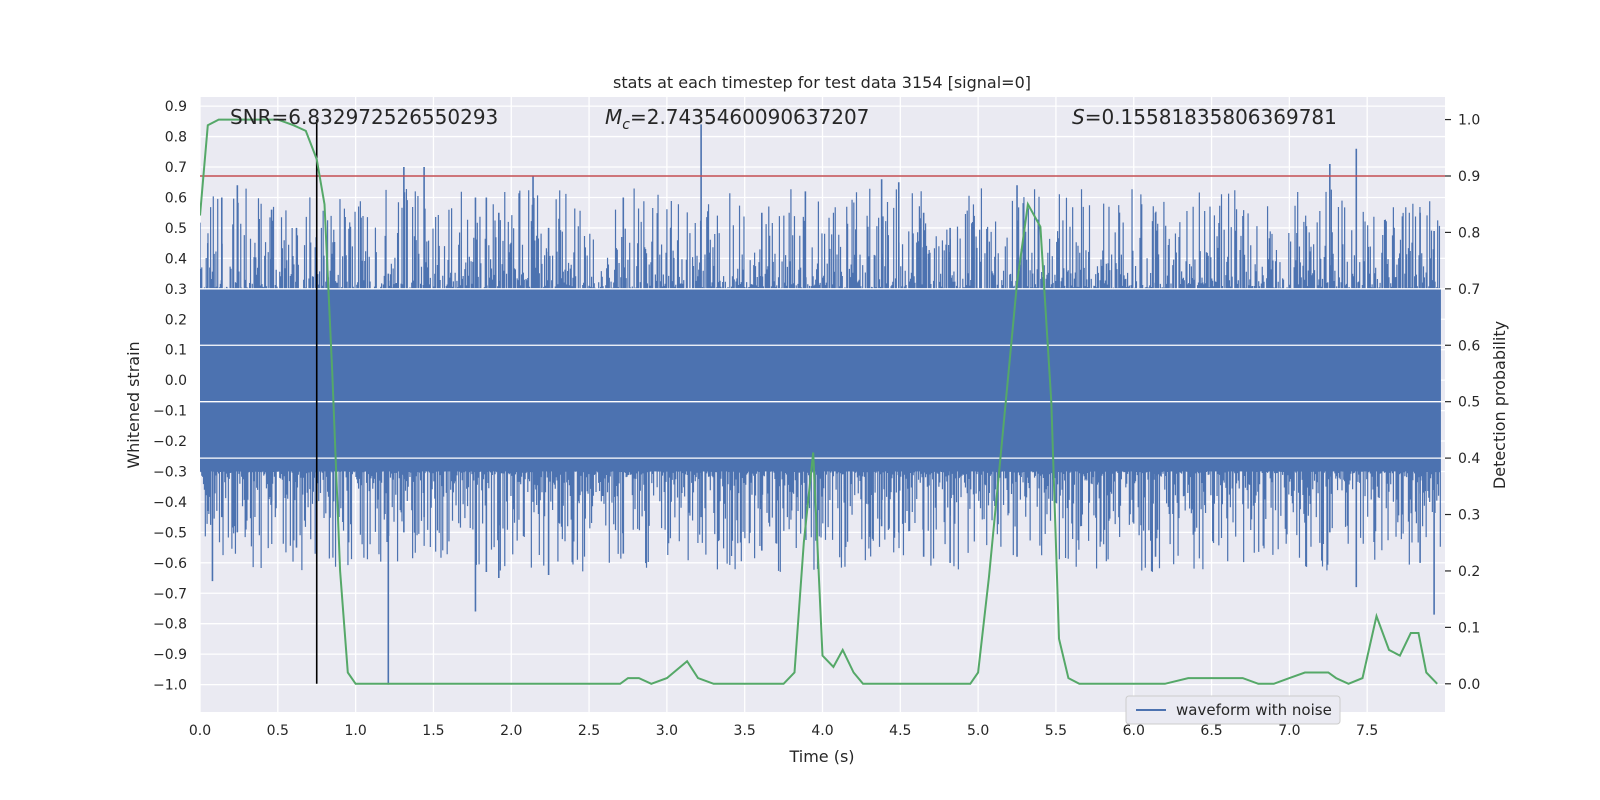 Image resolution: width=1600 pixels, height=800 pixels. Describe the element at coordinates (176, 381) in the screenshot. I see `y-tick-label-left: 0.0` at that location.